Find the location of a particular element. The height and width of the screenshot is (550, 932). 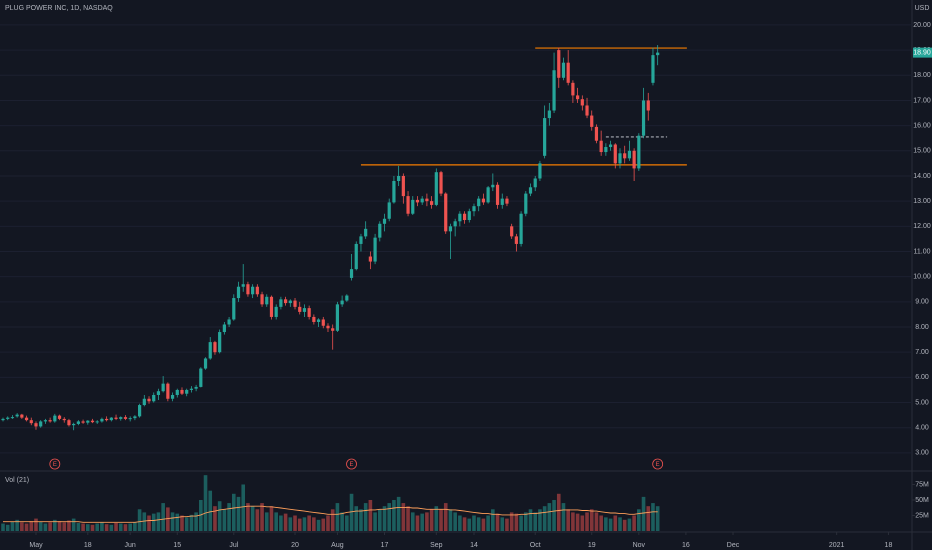

y-tick-label: 9.00 is located at coordinates (922, 302).